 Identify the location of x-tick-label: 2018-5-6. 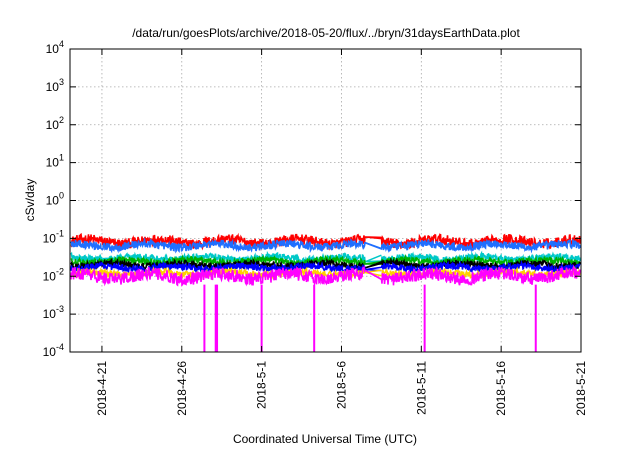
(341, 385).